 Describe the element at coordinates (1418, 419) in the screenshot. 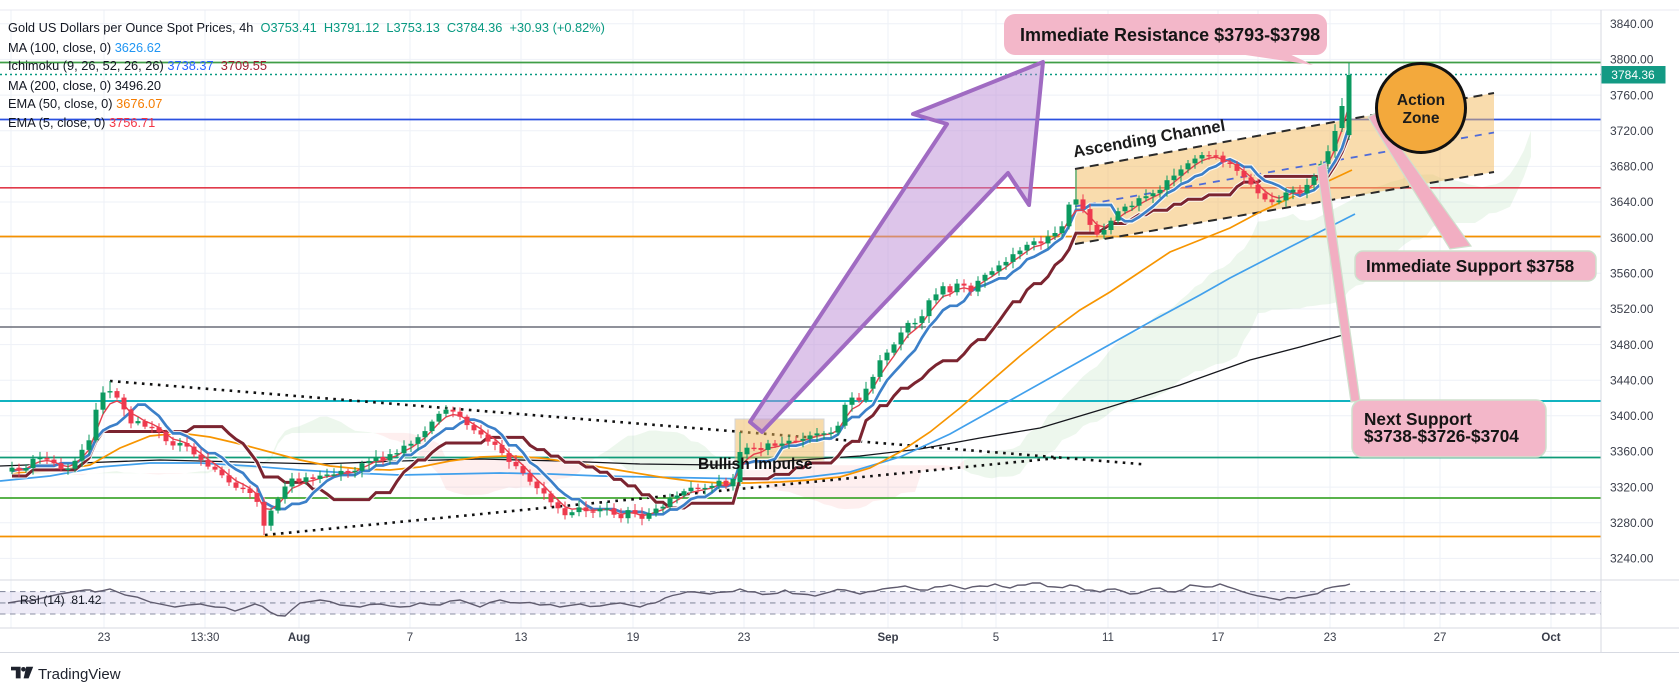

I see `svg-text: Next Support` at that location.